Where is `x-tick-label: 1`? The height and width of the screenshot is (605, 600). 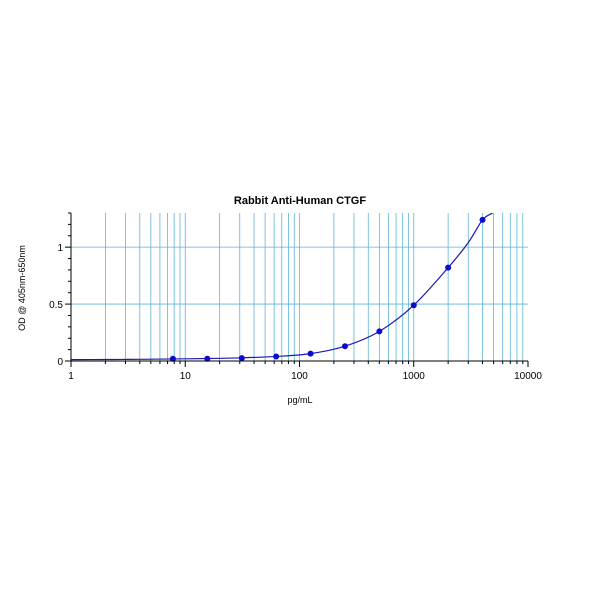 x-tick-label: 1 is located at coordinates (71, 376).